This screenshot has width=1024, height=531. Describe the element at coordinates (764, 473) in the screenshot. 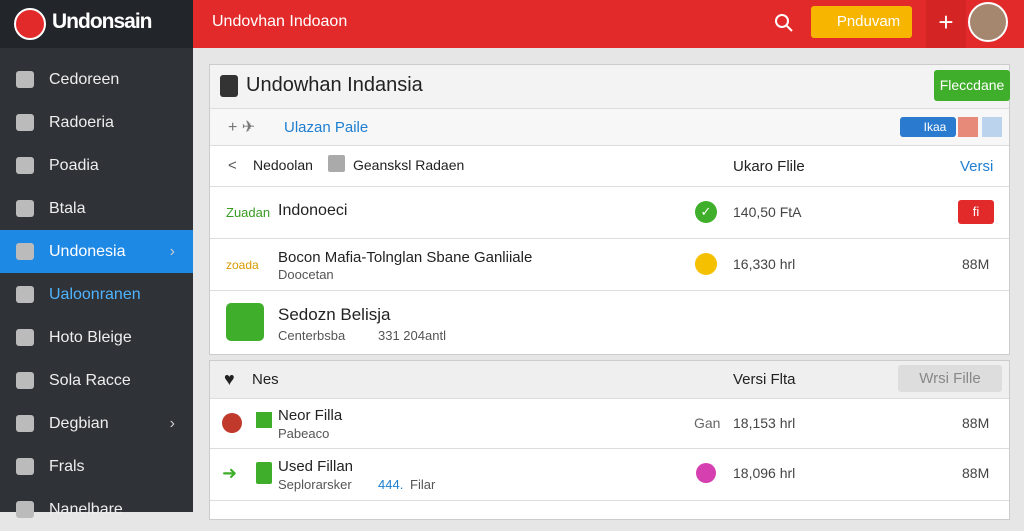

I see `row-size: 18,096 hrl` at that location.